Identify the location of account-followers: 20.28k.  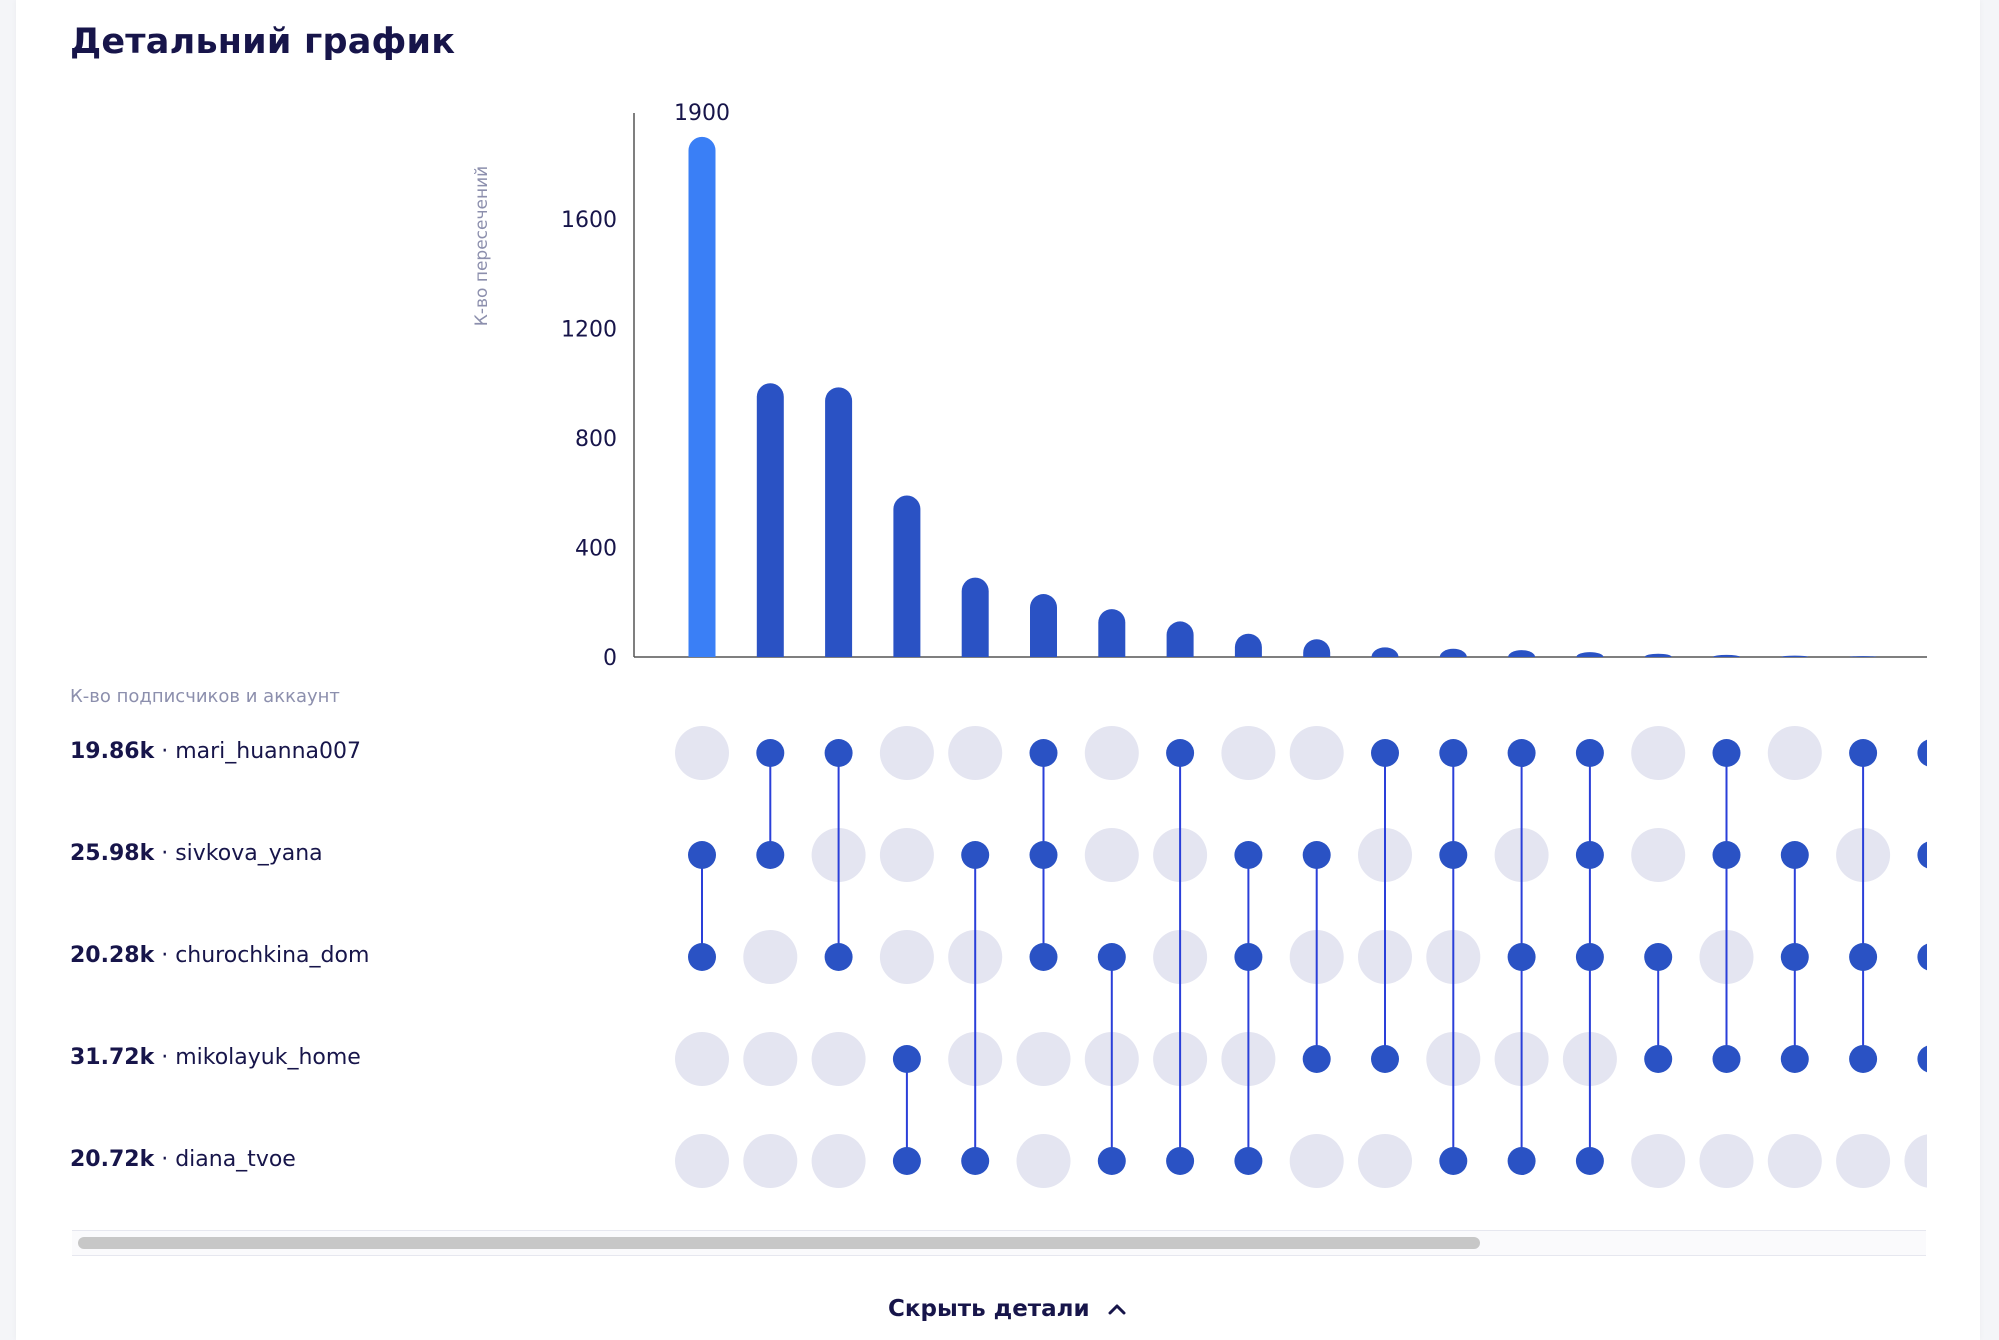
(112, 955).